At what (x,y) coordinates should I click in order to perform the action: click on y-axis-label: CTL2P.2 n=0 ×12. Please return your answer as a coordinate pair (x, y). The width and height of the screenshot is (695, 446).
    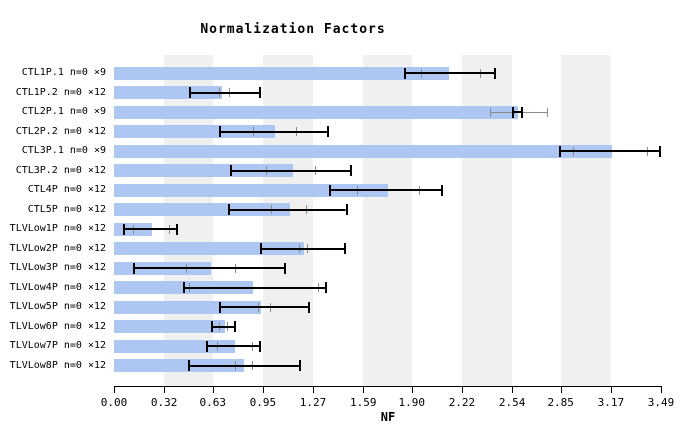
    Looking at the image, I should click on (60, 131).